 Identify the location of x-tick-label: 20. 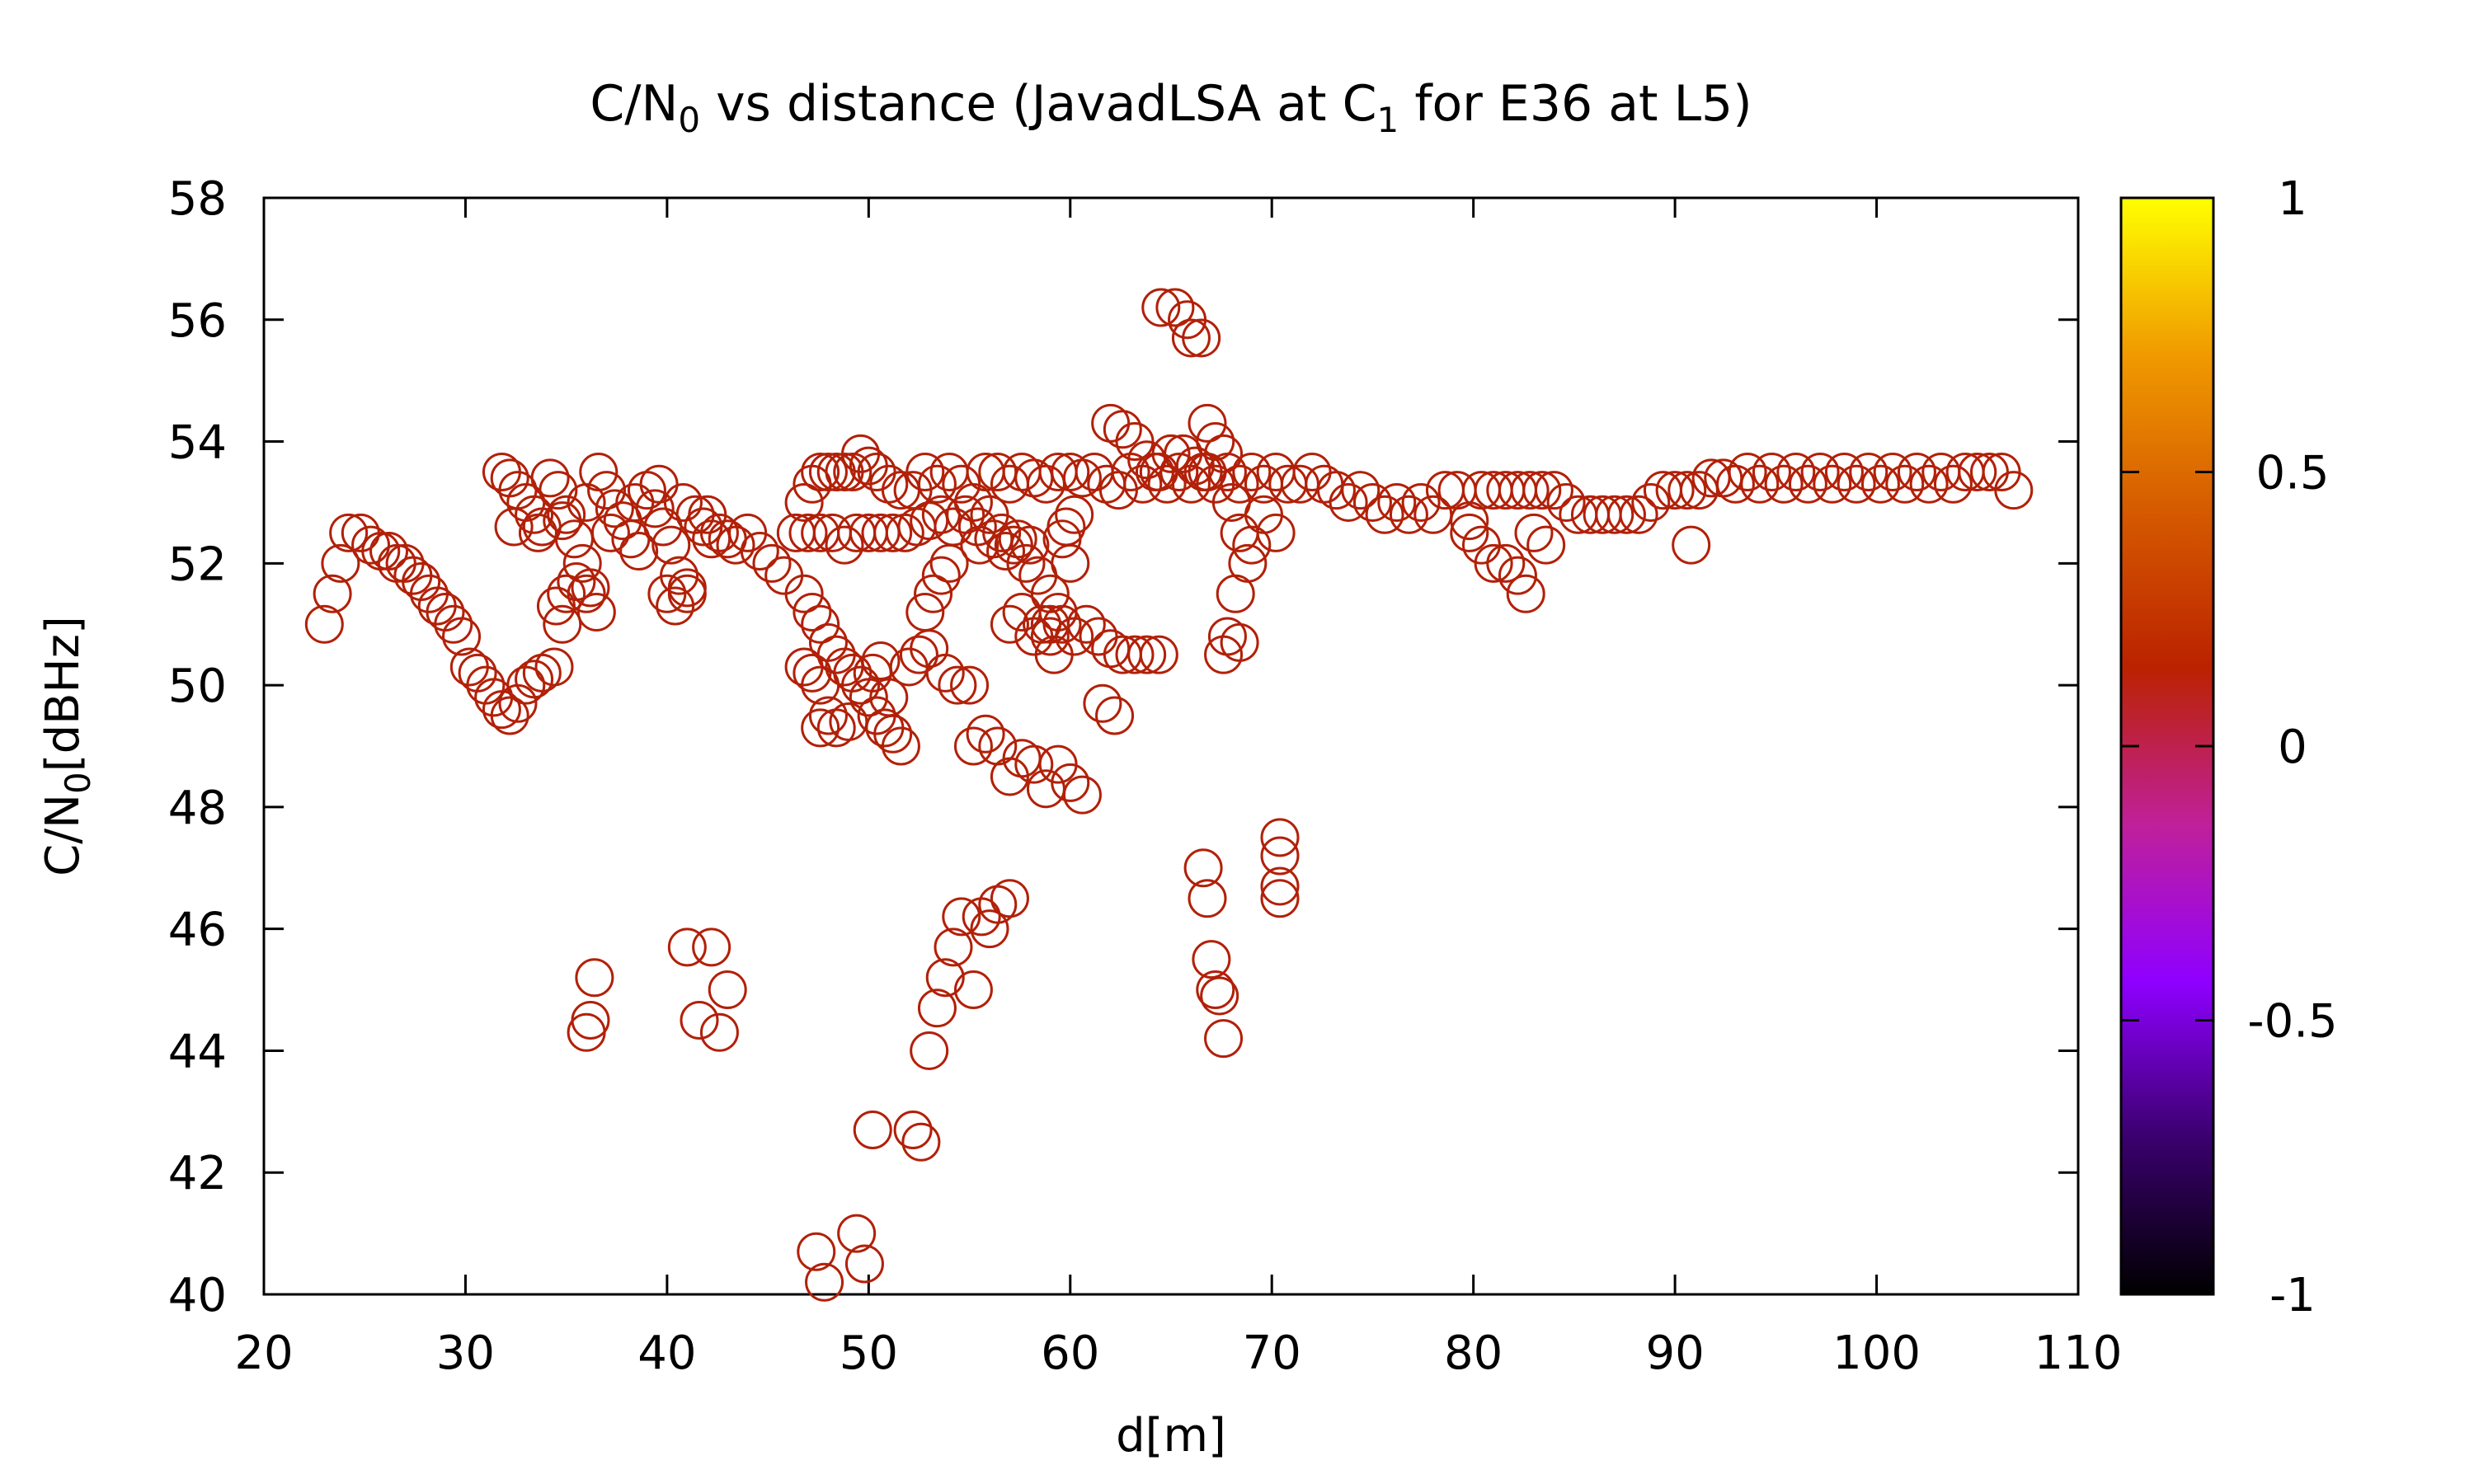
(263, 1353).